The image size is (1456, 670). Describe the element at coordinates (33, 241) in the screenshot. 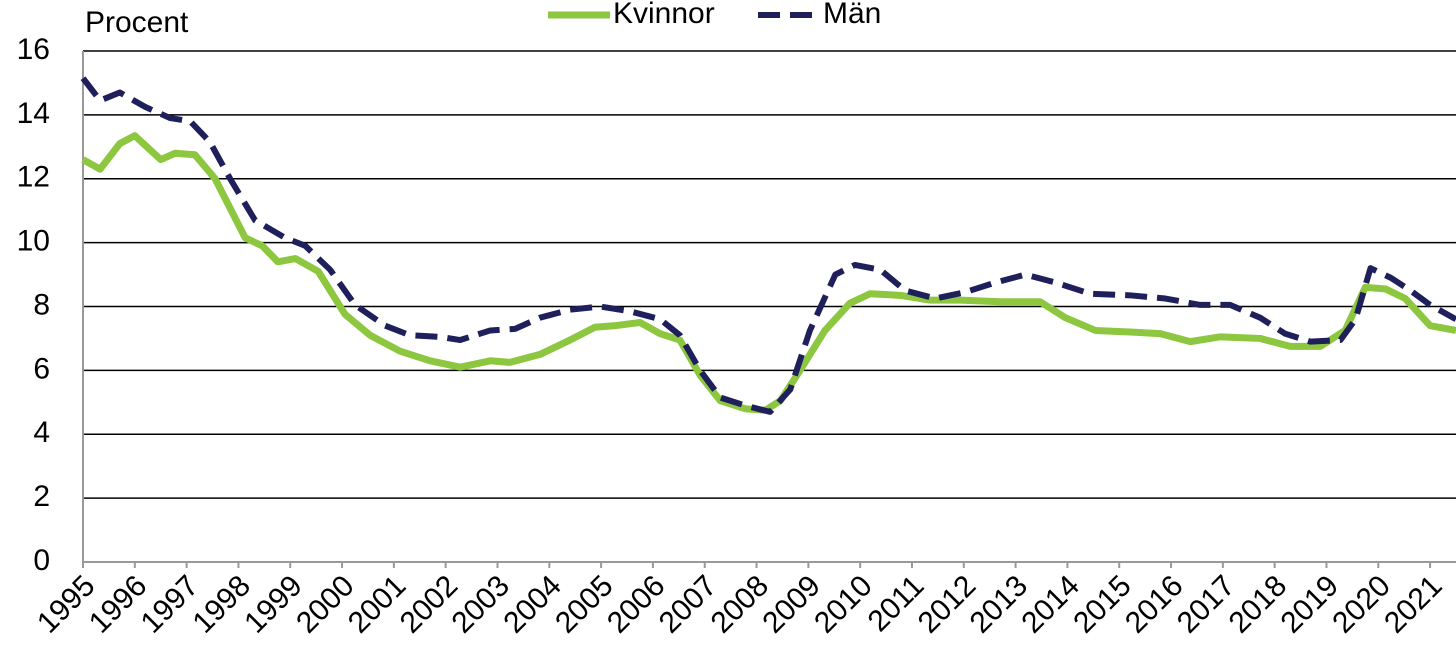

I see `y-tick-label: 10` at that location.